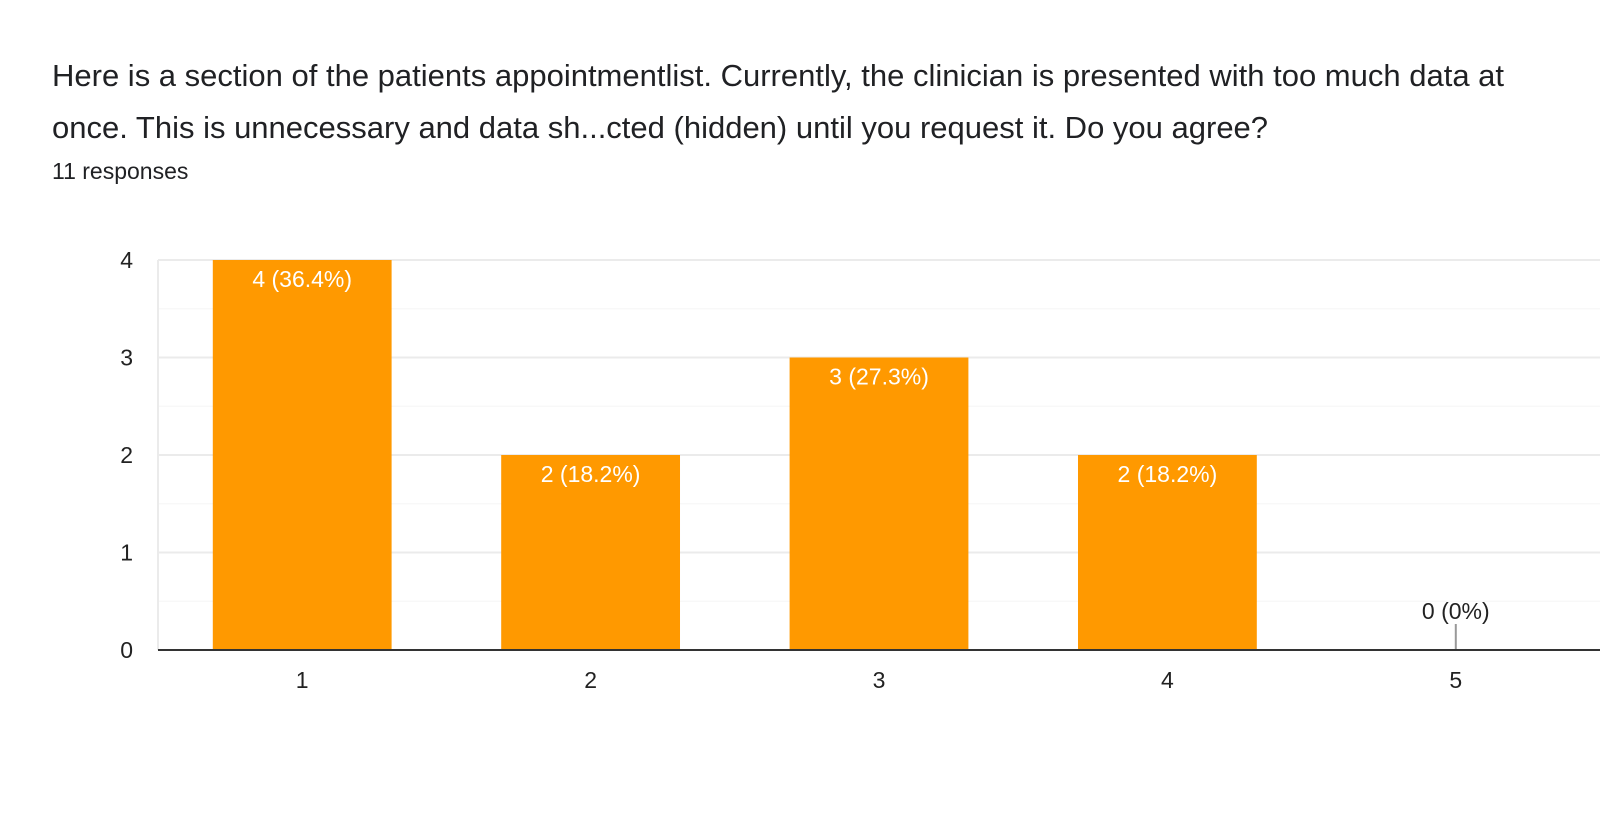  I want to click on x-tick-label: 2, so click(590, 680).